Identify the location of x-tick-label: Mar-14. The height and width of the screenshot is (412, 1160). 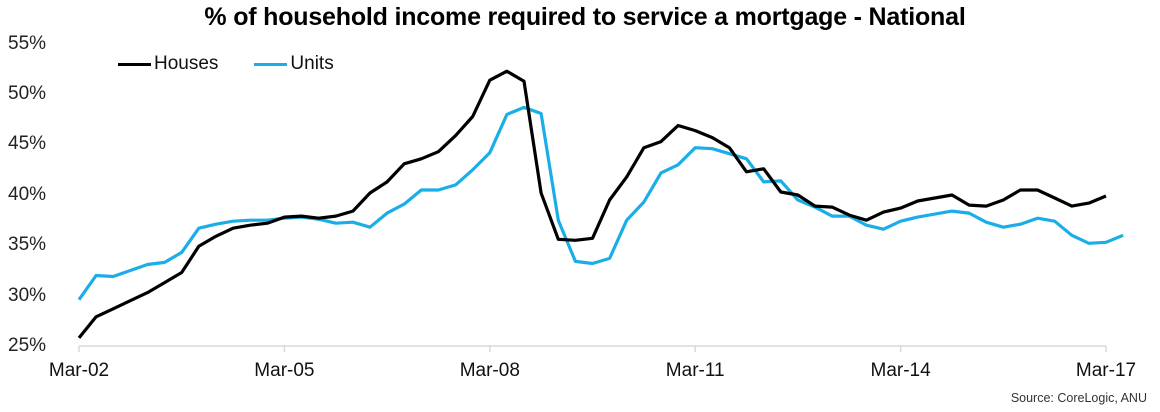
(900, 370).